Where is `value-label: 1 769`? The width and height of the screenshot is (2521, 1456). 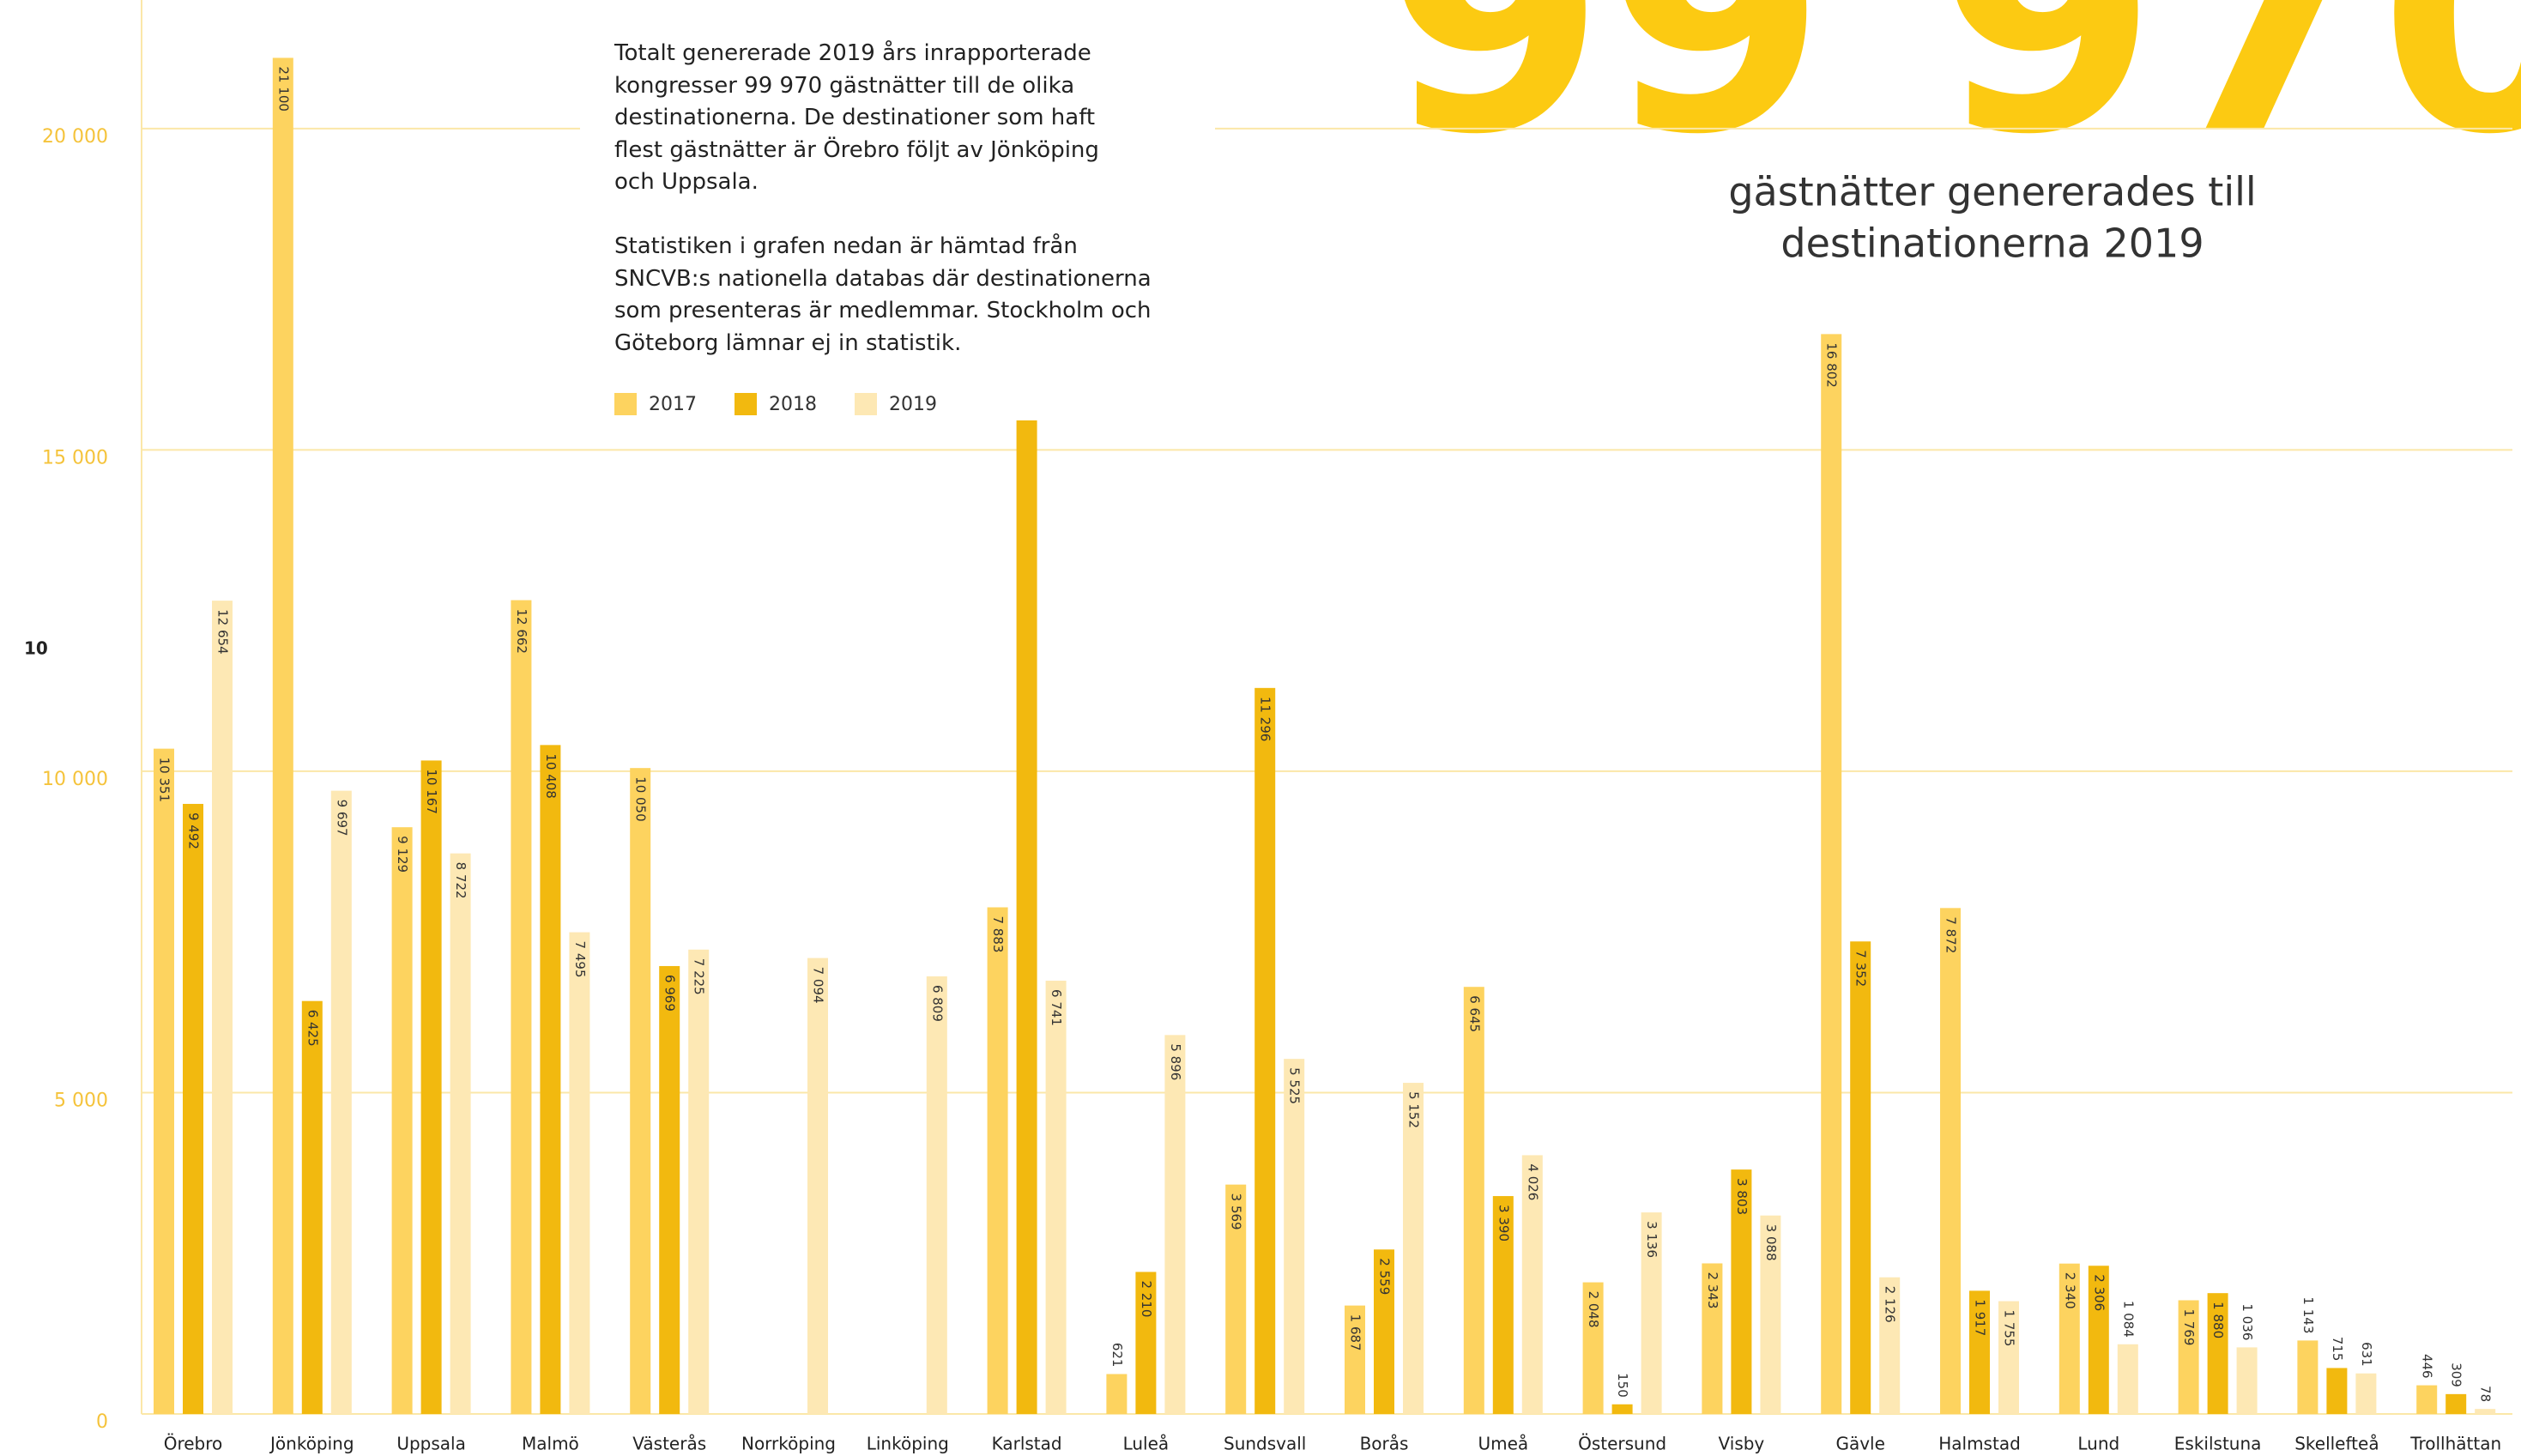
value-label: 1 769 is located at coordinates (2189, 1327).